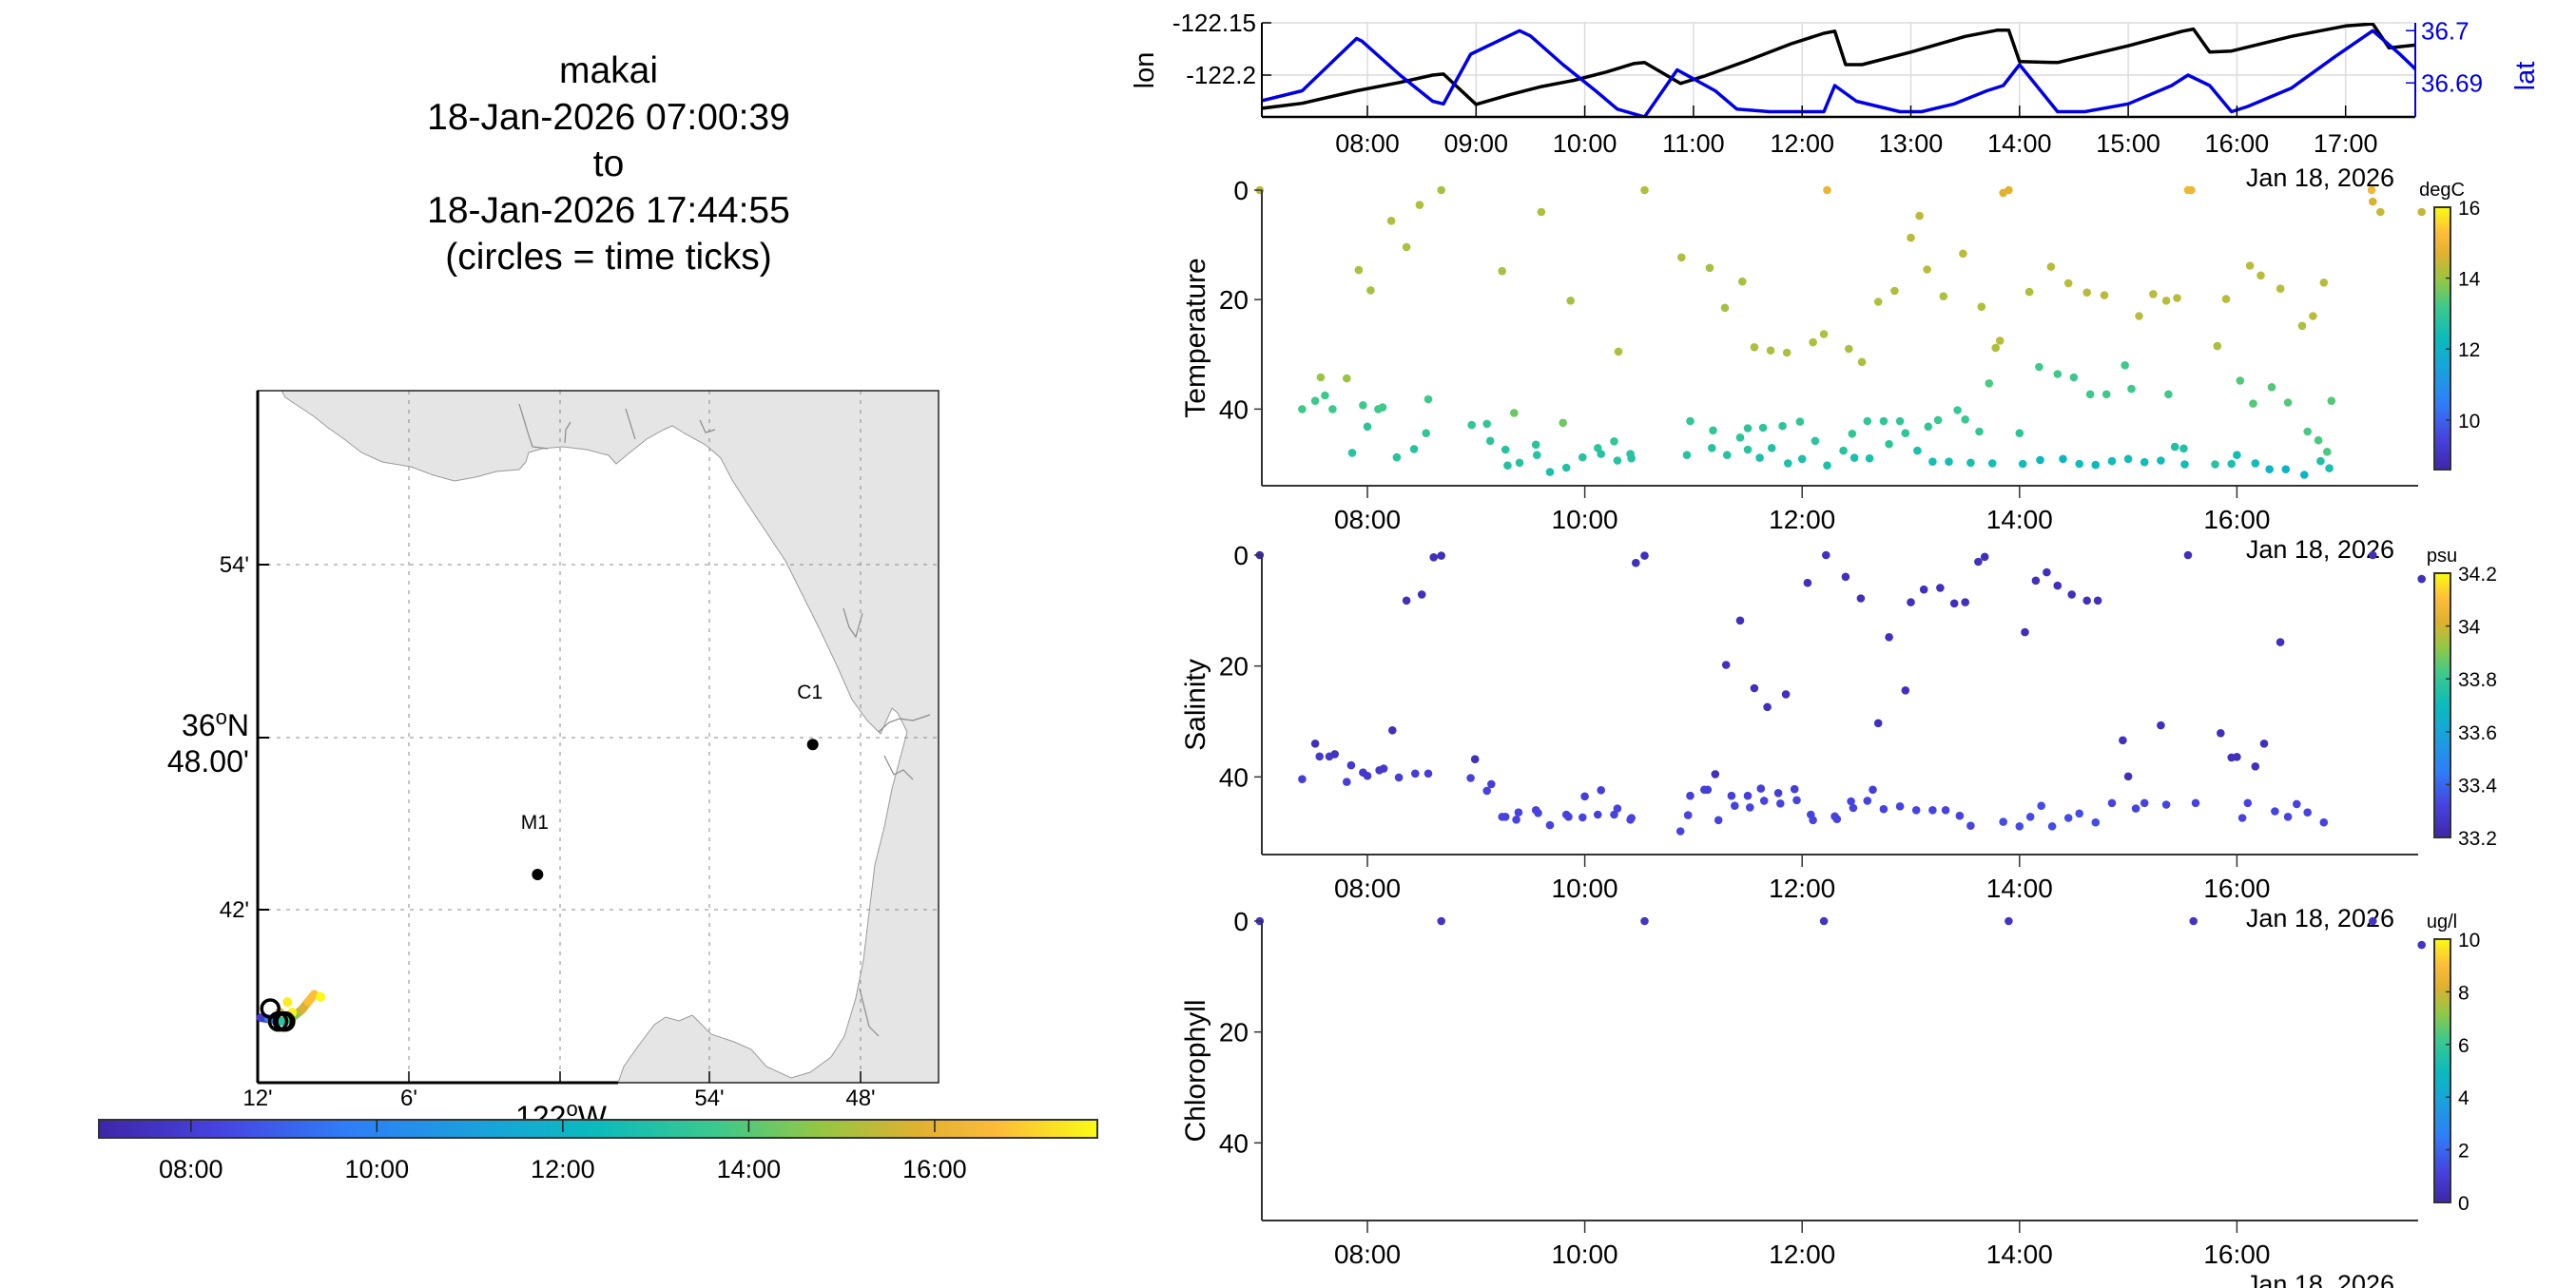 The image size is (2576, 1288). I want to click on colorbar-tick-label: 10, so click(2469, 422).